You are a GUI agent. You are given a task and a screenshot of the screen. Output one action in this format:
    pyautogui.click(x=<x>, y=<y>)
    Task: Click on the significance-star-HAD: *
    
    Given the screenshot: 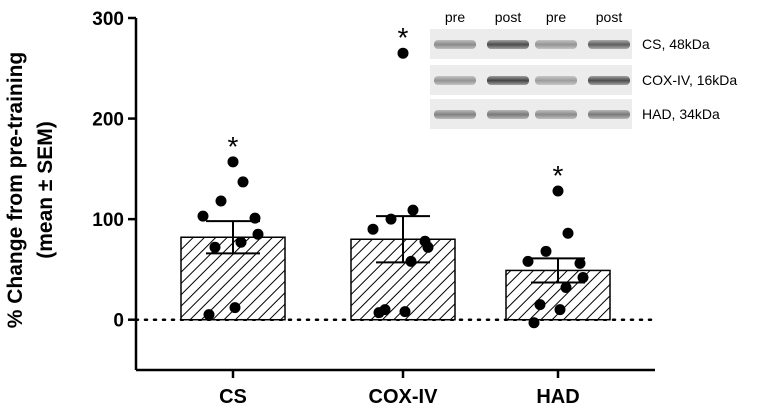 What is the action you would take?
    pyautogui.click(x=558, y=175)
    